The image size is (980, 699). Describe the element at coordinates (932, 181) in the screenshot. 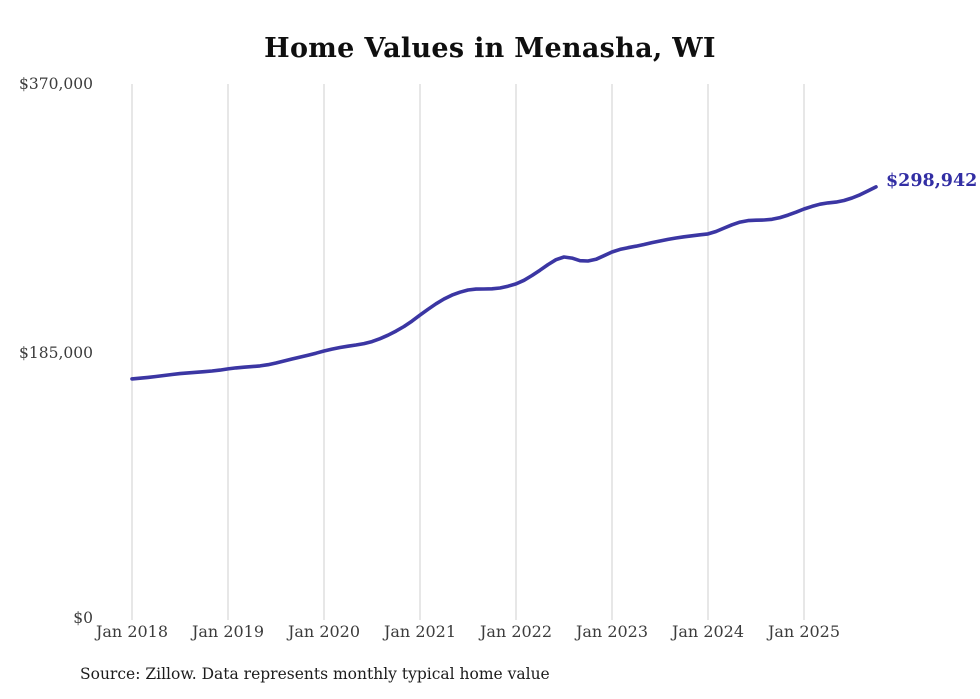

I see `current-value-label: $298,942` at that location.